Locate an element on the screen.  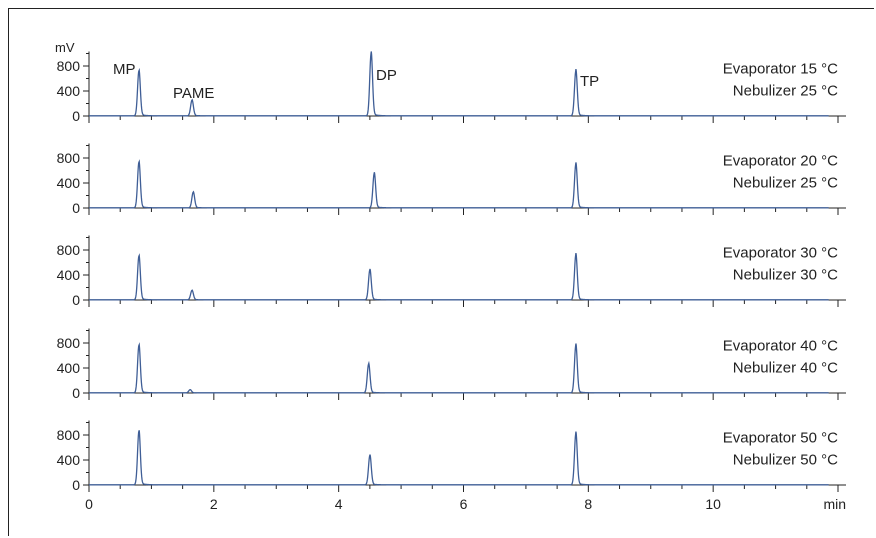
nebulizer-label: Nebulizer 40 °C is located at coordinates (785, 368).